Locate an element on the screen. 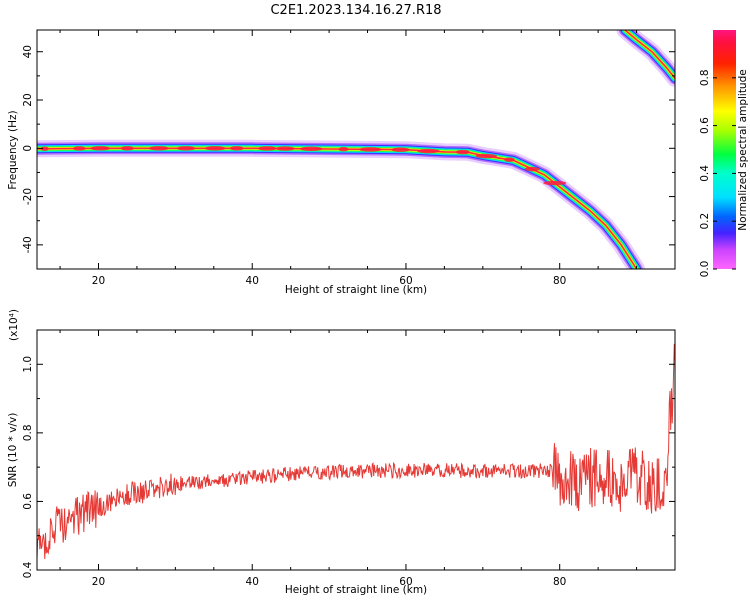 The height and width of the screenshot is (600, 750). spectrogram-y-tick-label: 20 is located at coordinates (28, 99).